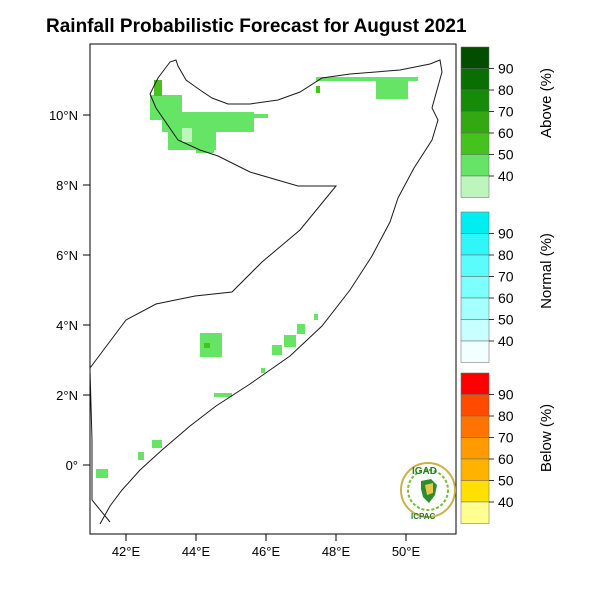 The height and width of the screenshot is (600, 600). Describe the element at coordinates (266, 551) in the screenshot. I see `x-tick-label: 46°E` at that location.